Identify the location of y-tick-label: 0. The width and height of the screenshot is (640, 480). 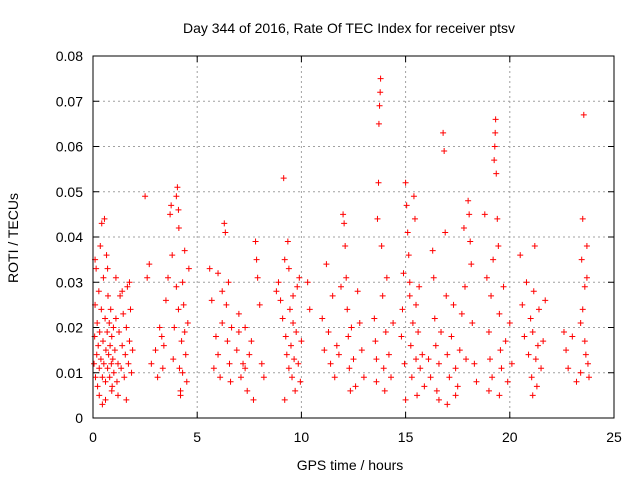
(79, 418).